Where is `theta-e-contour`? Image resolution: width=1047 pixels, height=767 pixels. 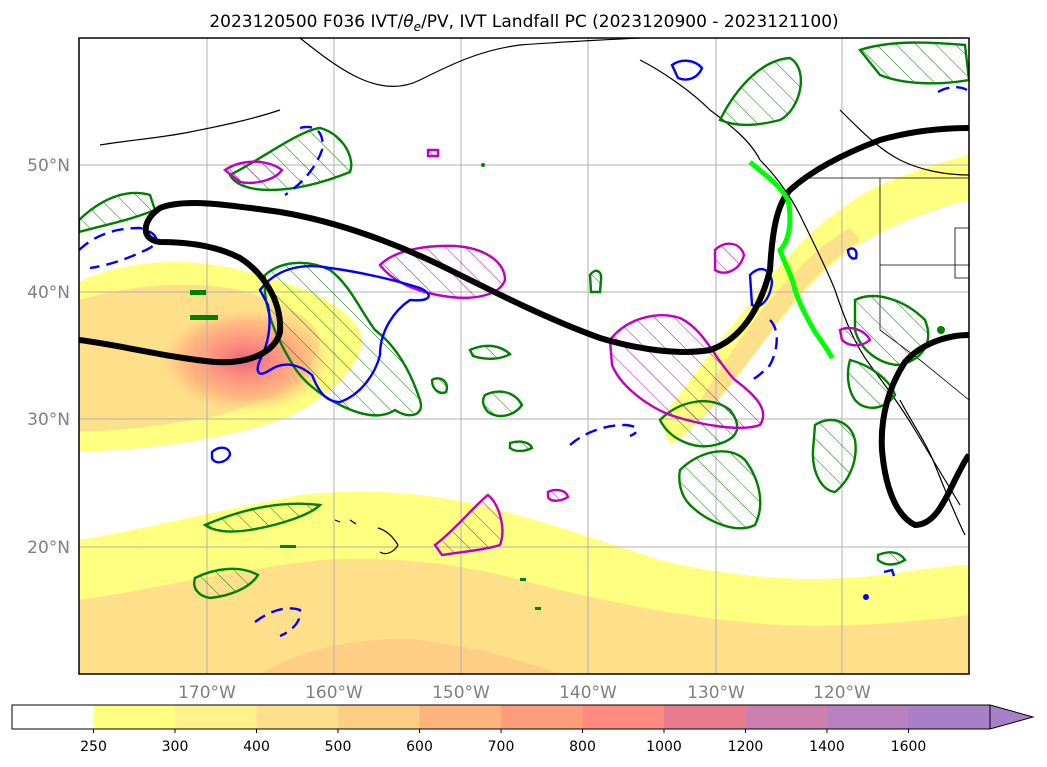
theta-e-contour is located at coordinates (923, 430).